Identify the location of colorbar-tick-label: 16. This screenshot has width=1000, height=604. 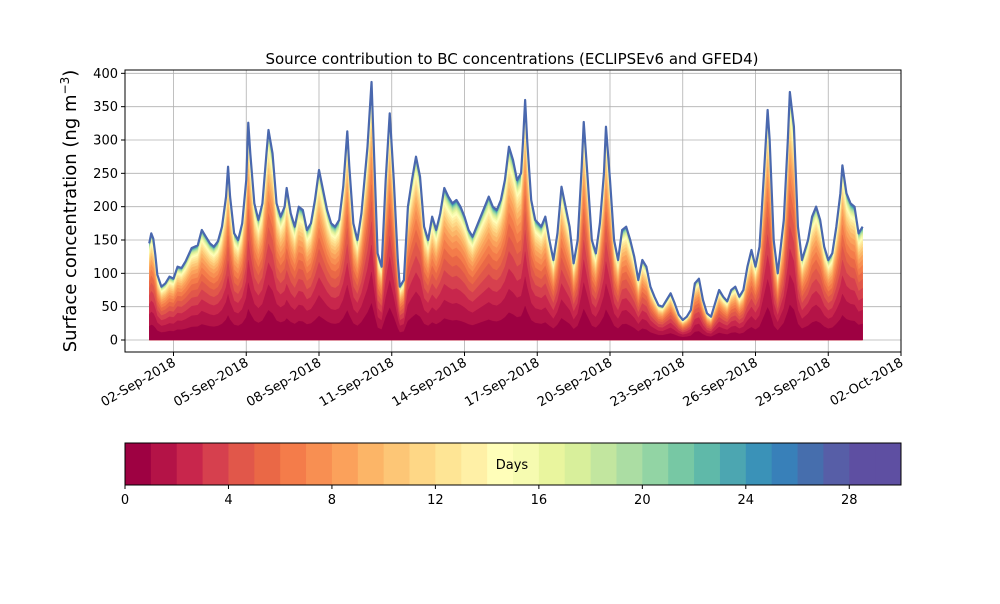
(539, 500).